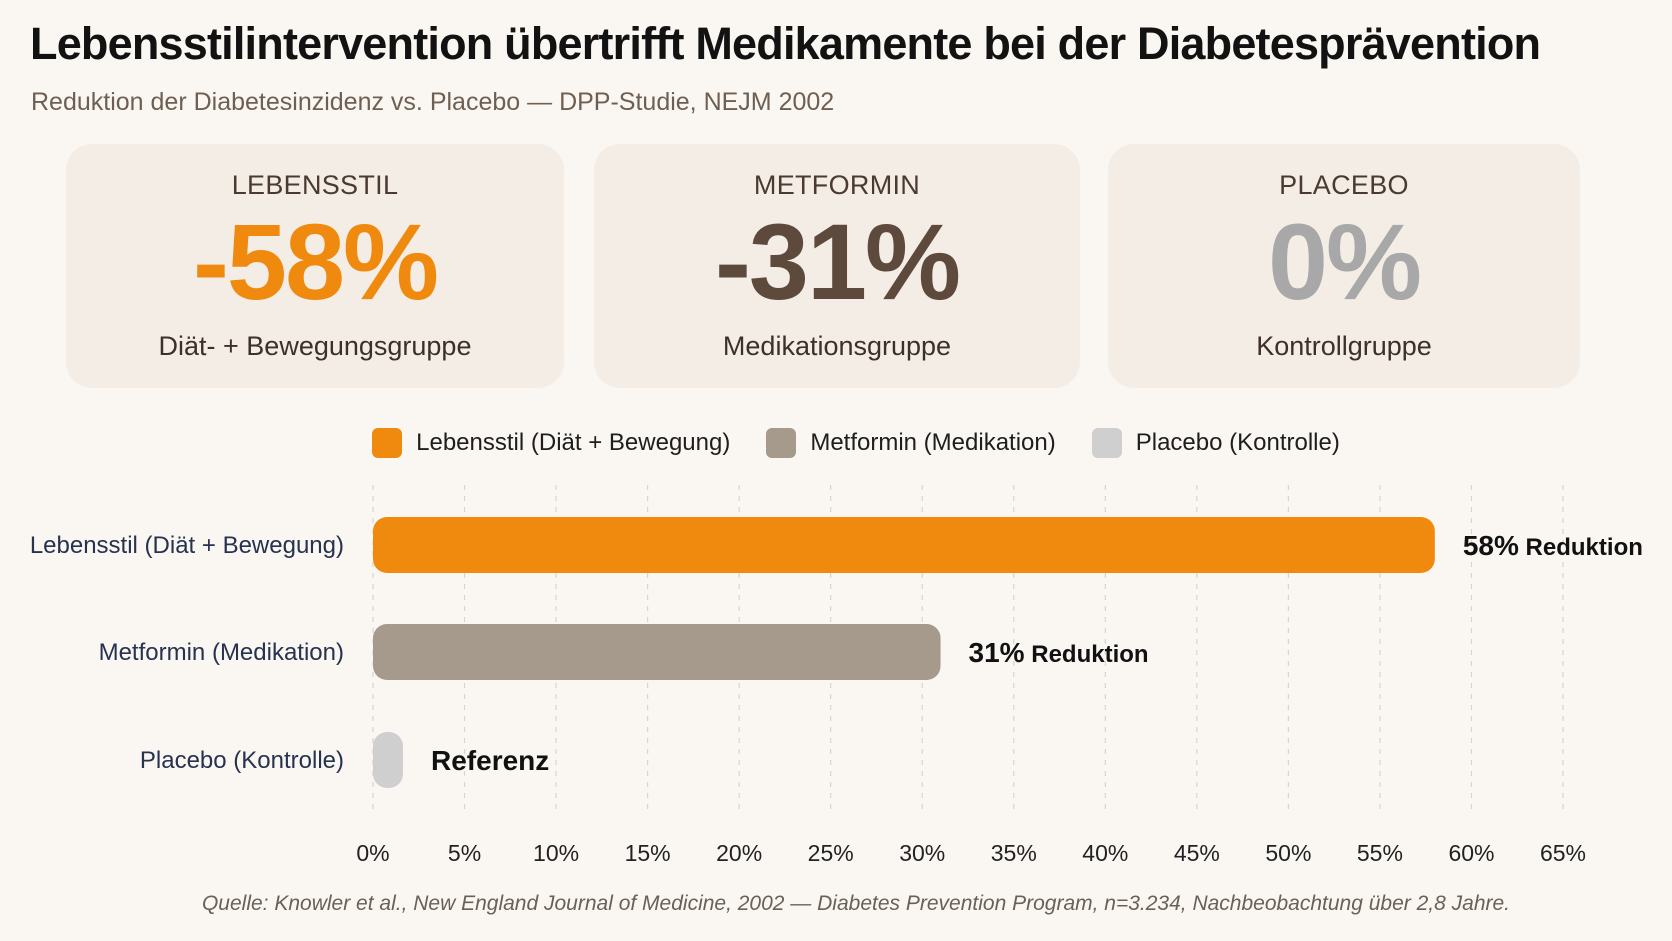  I want to click on legend-item-placebo: Placebo (Kontrolle), so click(1215, 443).